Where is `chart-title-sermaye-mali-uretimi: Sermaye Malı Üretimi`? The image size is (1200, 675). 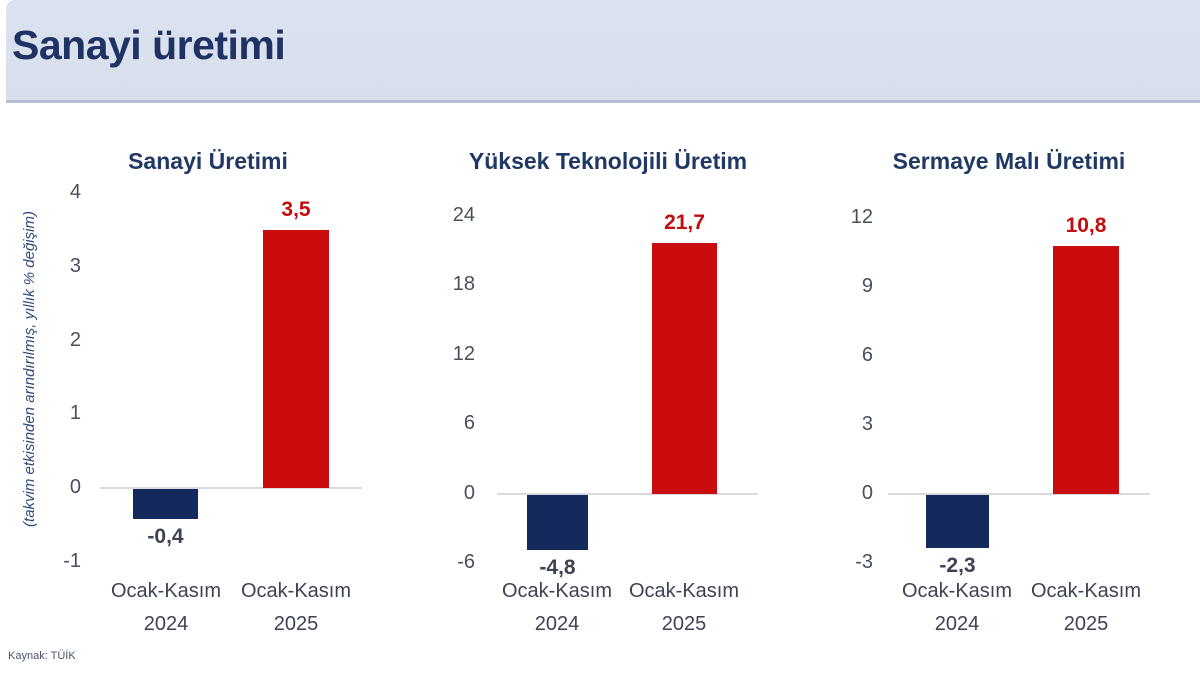
chart-title-sermaye-mali-uretimi: Sermaye Malı Üretimi is located at coordinates (1009, 161).